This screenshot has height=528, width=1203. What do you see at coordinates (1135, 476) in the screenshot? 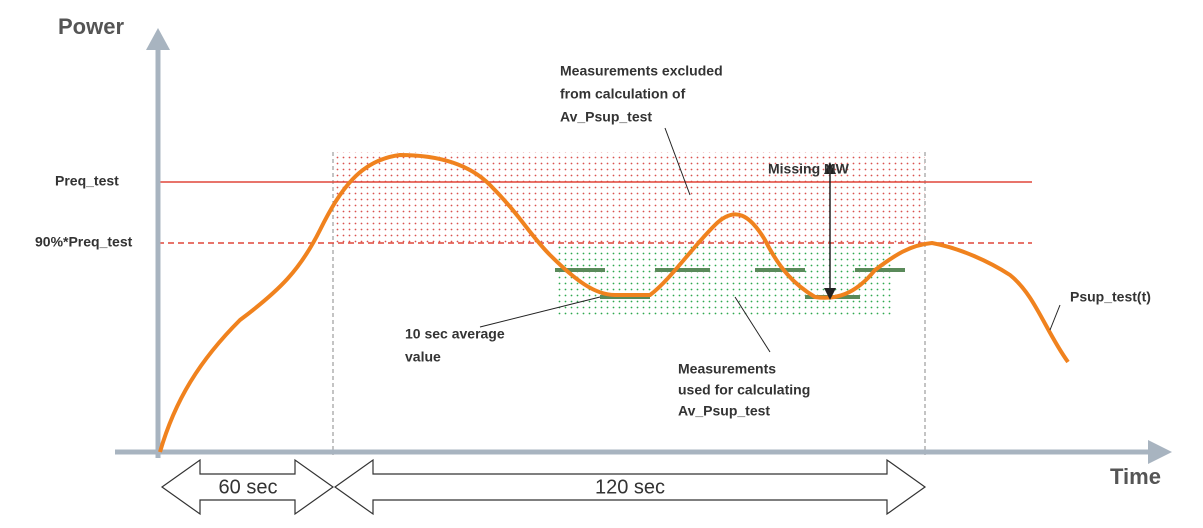
I see `x-label: Time` at bounding box center [1135, 476].